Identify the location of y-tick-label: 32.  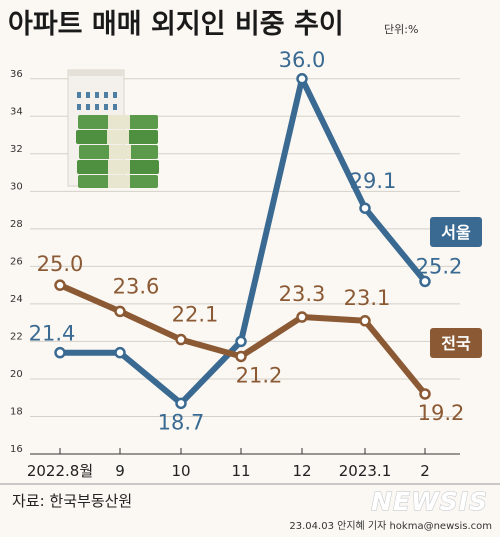
(16, 149).